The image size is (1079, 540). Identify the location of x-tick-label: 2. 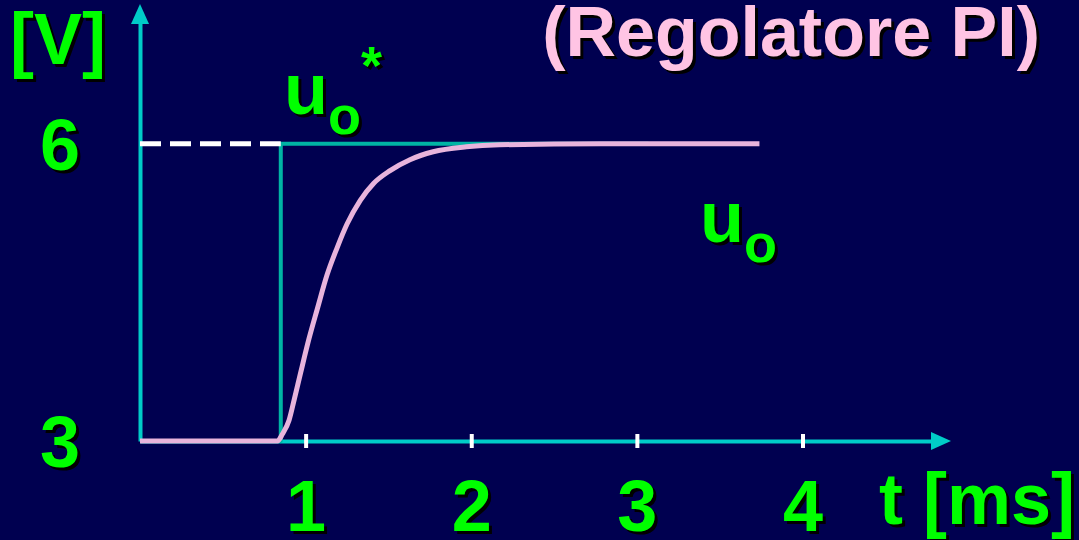
(471, 503).